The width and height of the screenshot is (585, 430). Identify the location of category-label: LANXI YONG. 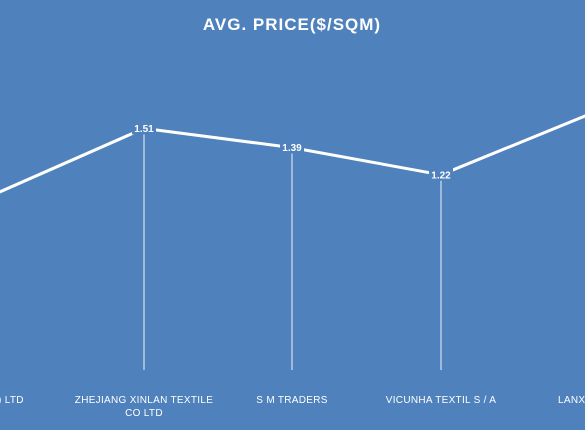
(571, 400).